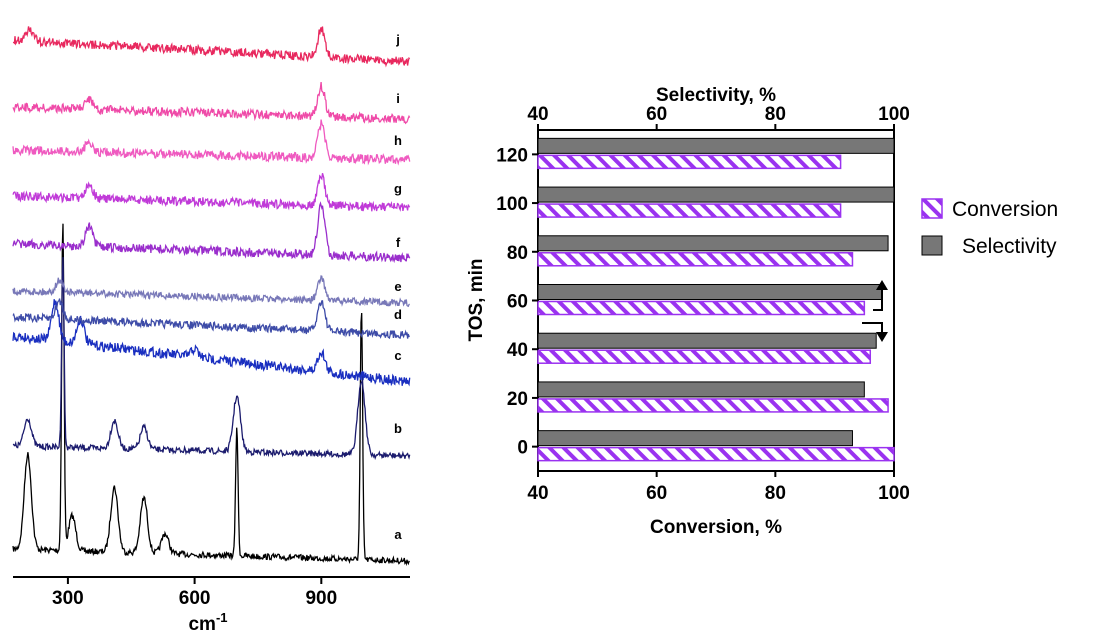  I want to click on axis-indicator-arrows, so click(875, 311).